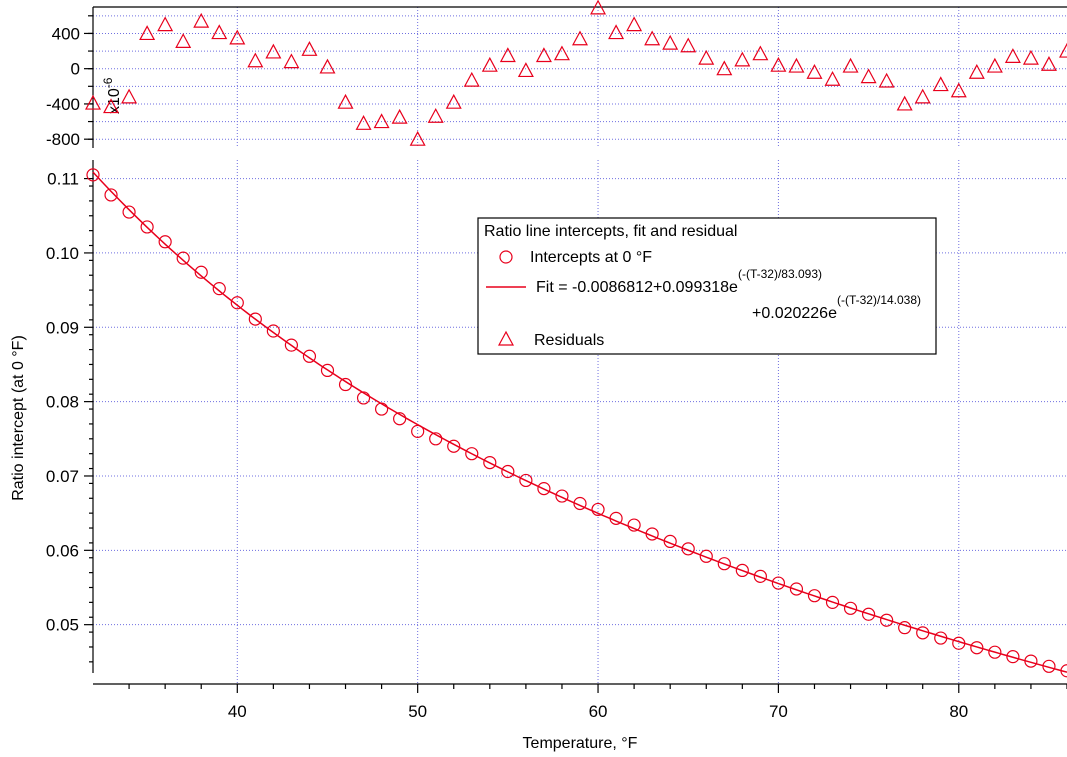 This screenshot has height=757, width=1067. I want to click on main-y-tick-label: 0.10, so click(62, 253).